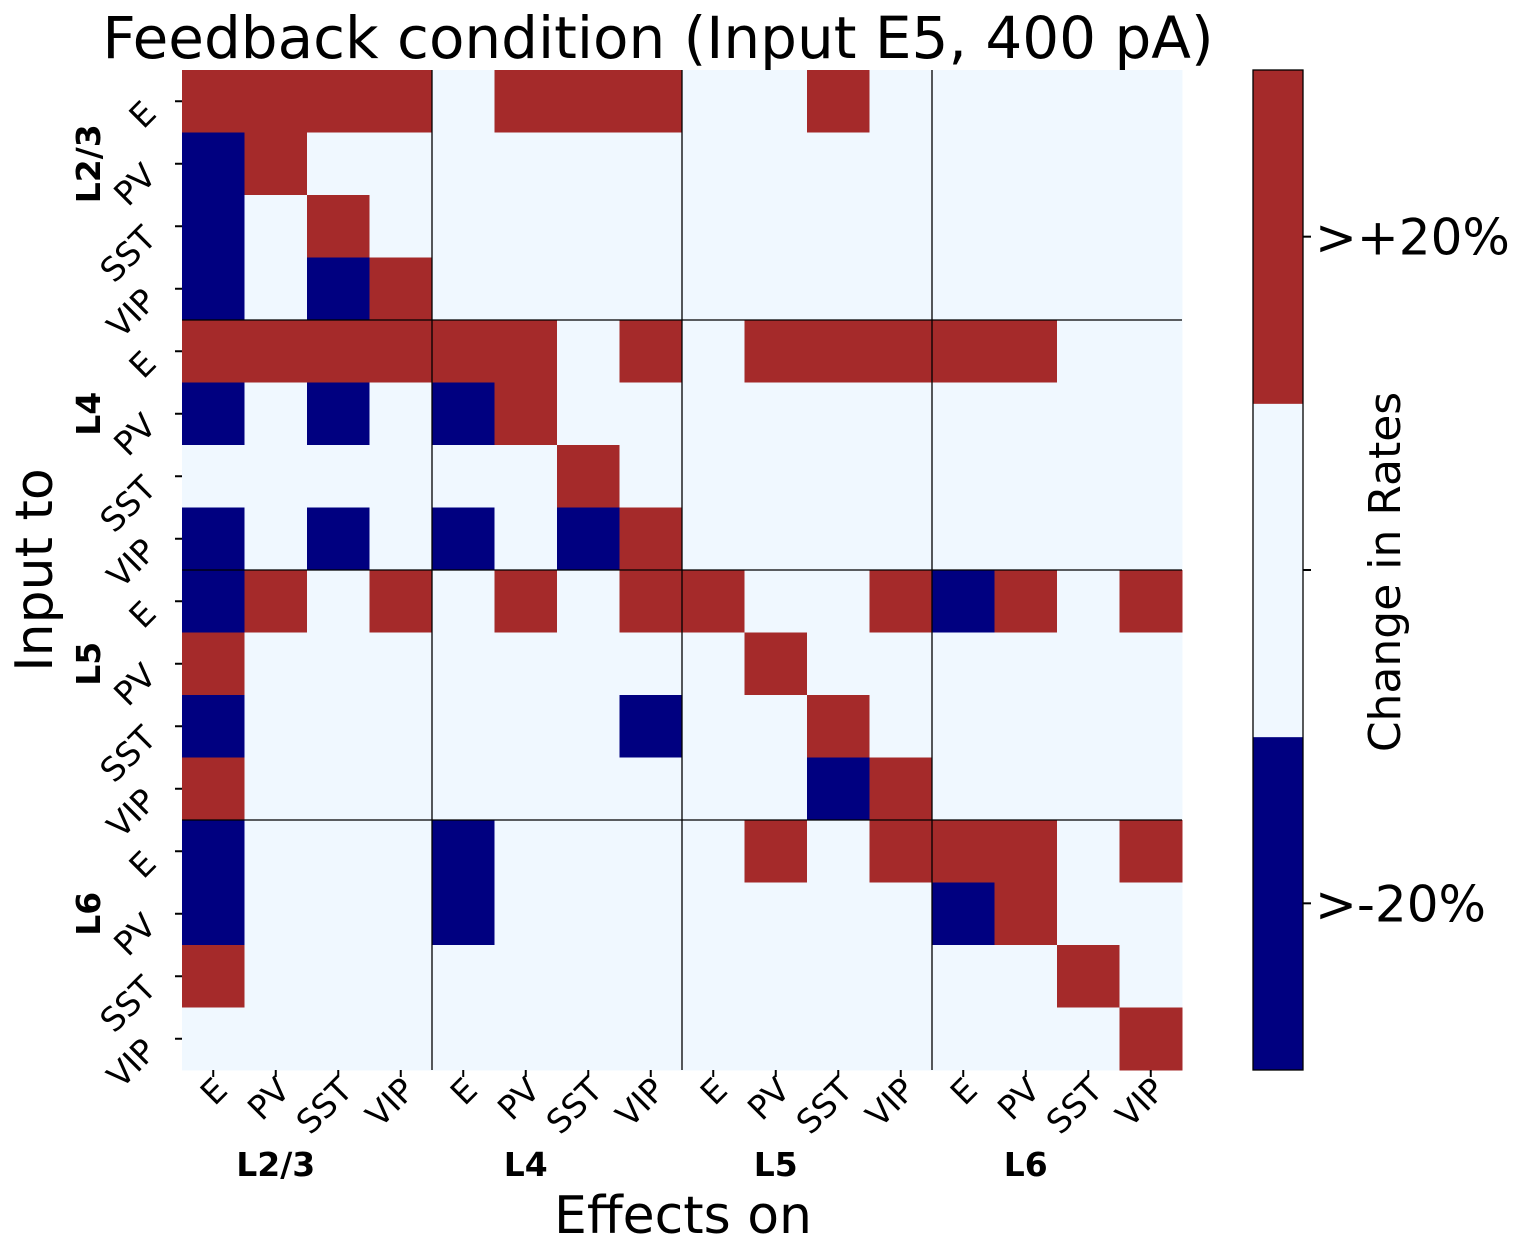  I want to click on y-axis-label: Input to, so click(35, 569).